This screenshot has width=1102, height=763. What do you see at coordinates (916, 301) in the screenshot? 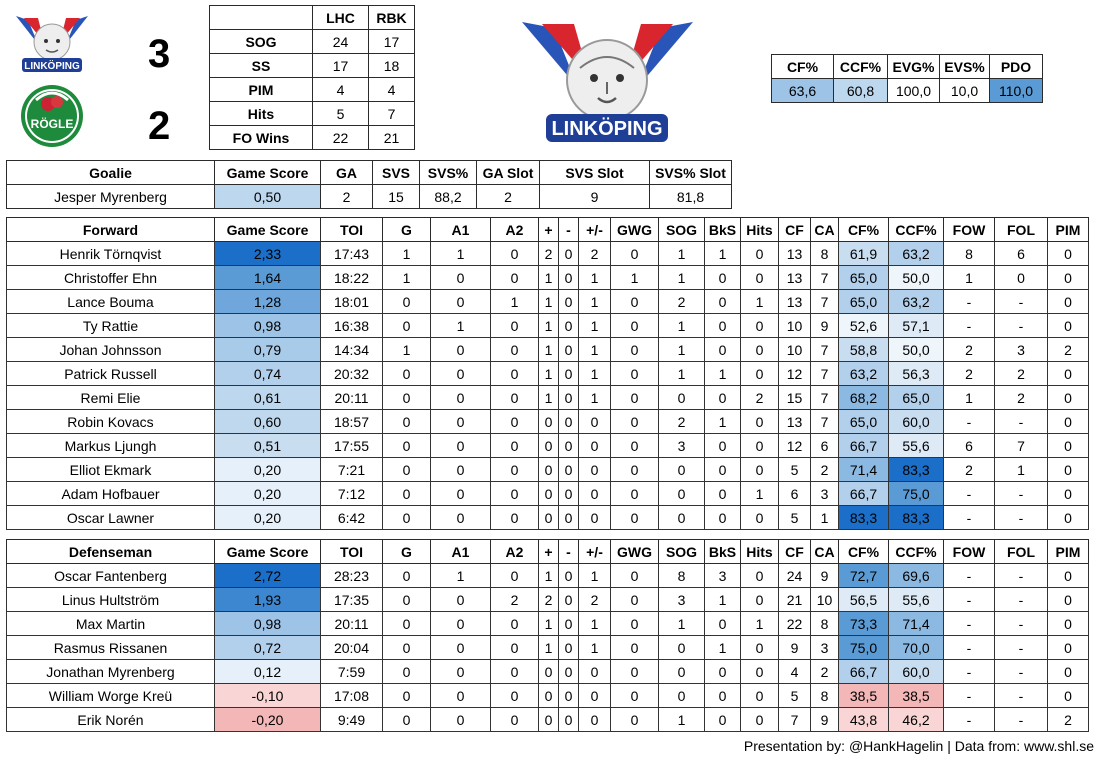
I see `stat-cell: 63,2` at bounding box center [916, 301].